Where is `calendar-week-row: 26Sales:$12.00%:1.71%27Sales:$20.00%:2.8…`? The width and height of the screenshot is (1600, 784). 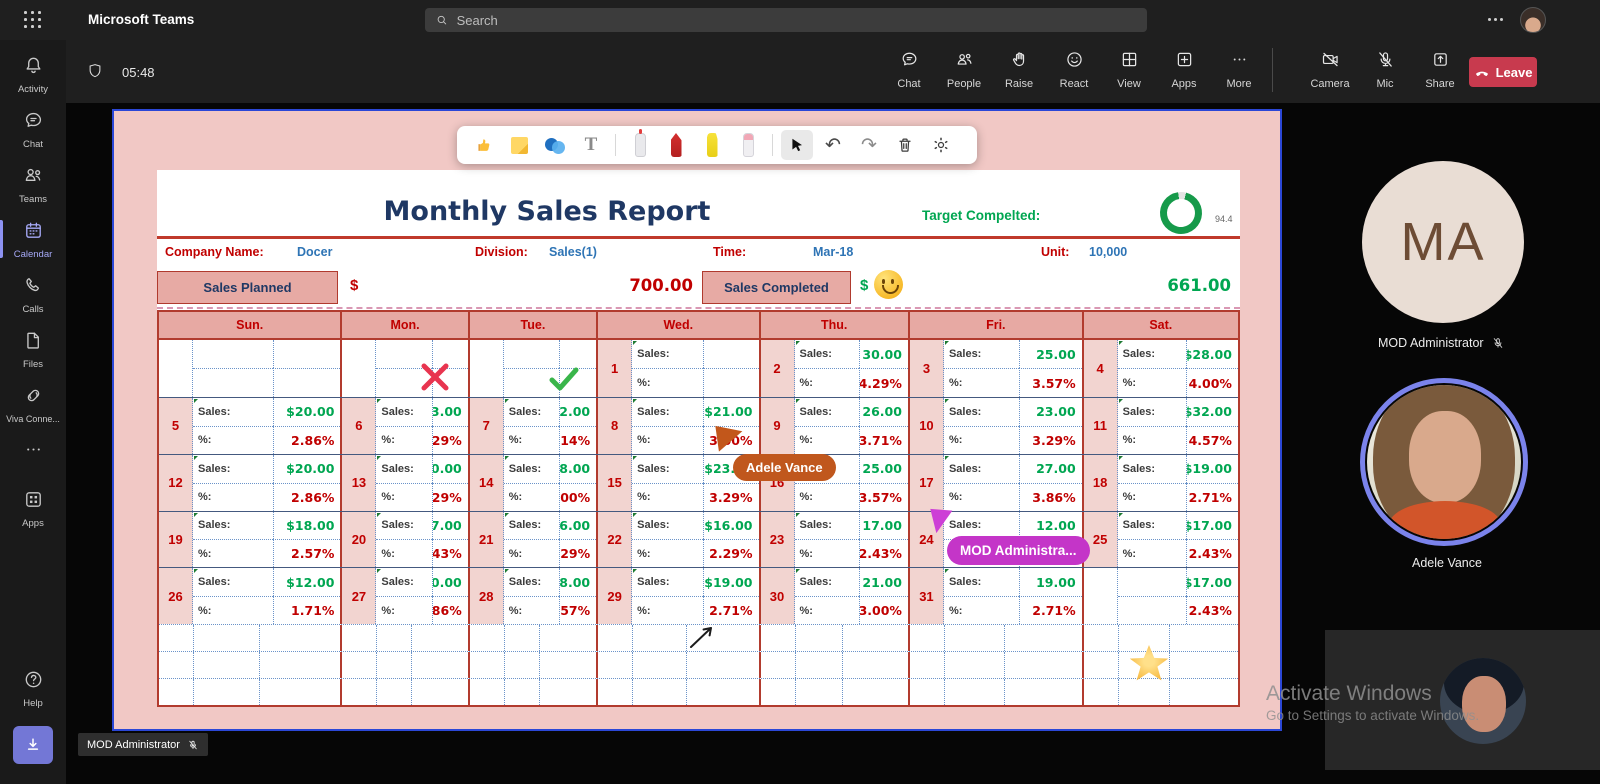
calendar-week-row: 26Sales:$12.00%:1.71%27Sales:$20.00%:2.8… is located at coordinates (698, 596).